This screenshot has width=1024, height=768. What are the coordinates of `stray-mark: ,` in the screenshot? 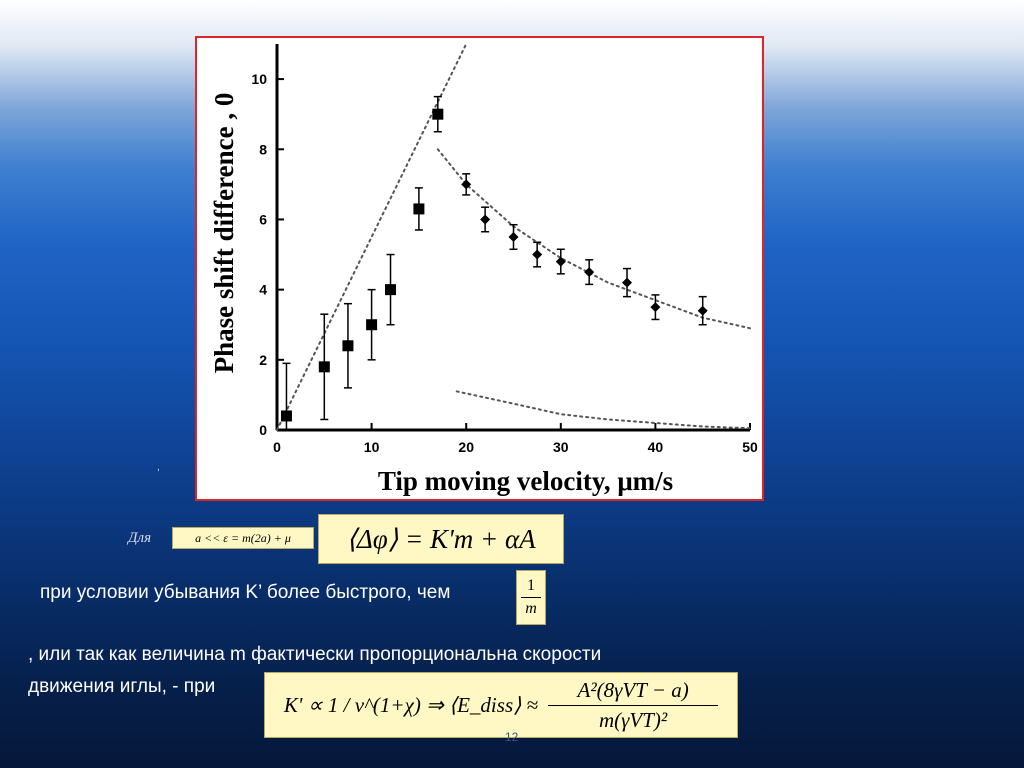 It's located at (158, 467).